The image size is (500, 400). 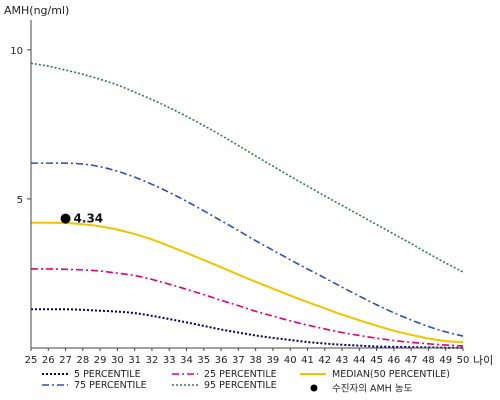 What do you see at coordinates (307, 360) in the screenshot?
I see `x-tick-label: 41` at bounding box center [307, 360].